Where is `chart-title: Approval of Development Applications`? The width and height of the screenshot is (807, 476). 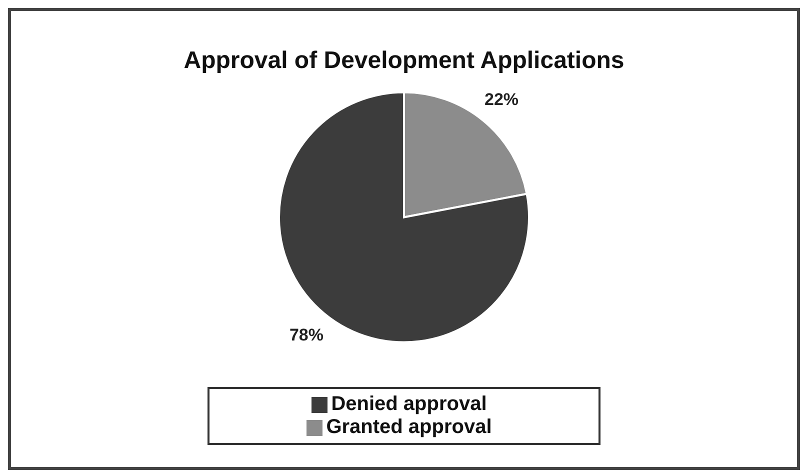 chart-title: Approval of Development Applications is located at coordinates (404, 61).